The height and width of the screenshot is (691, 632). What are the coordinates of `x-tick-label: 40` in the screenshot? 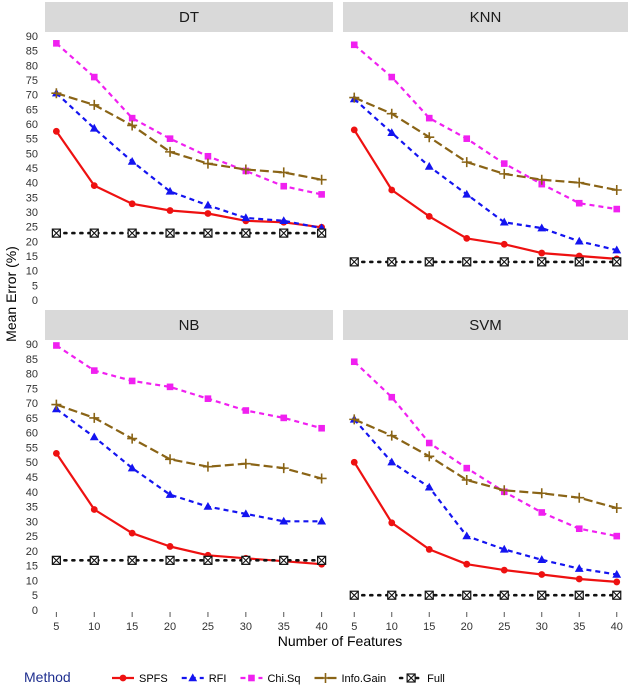 It's located at (322, 627).